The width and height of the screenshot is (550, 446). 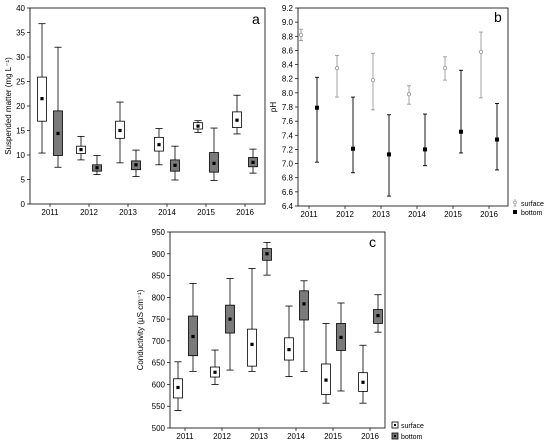 I want to click on x-tick-label-a-2014: 2014, so click(x=167, y=212).